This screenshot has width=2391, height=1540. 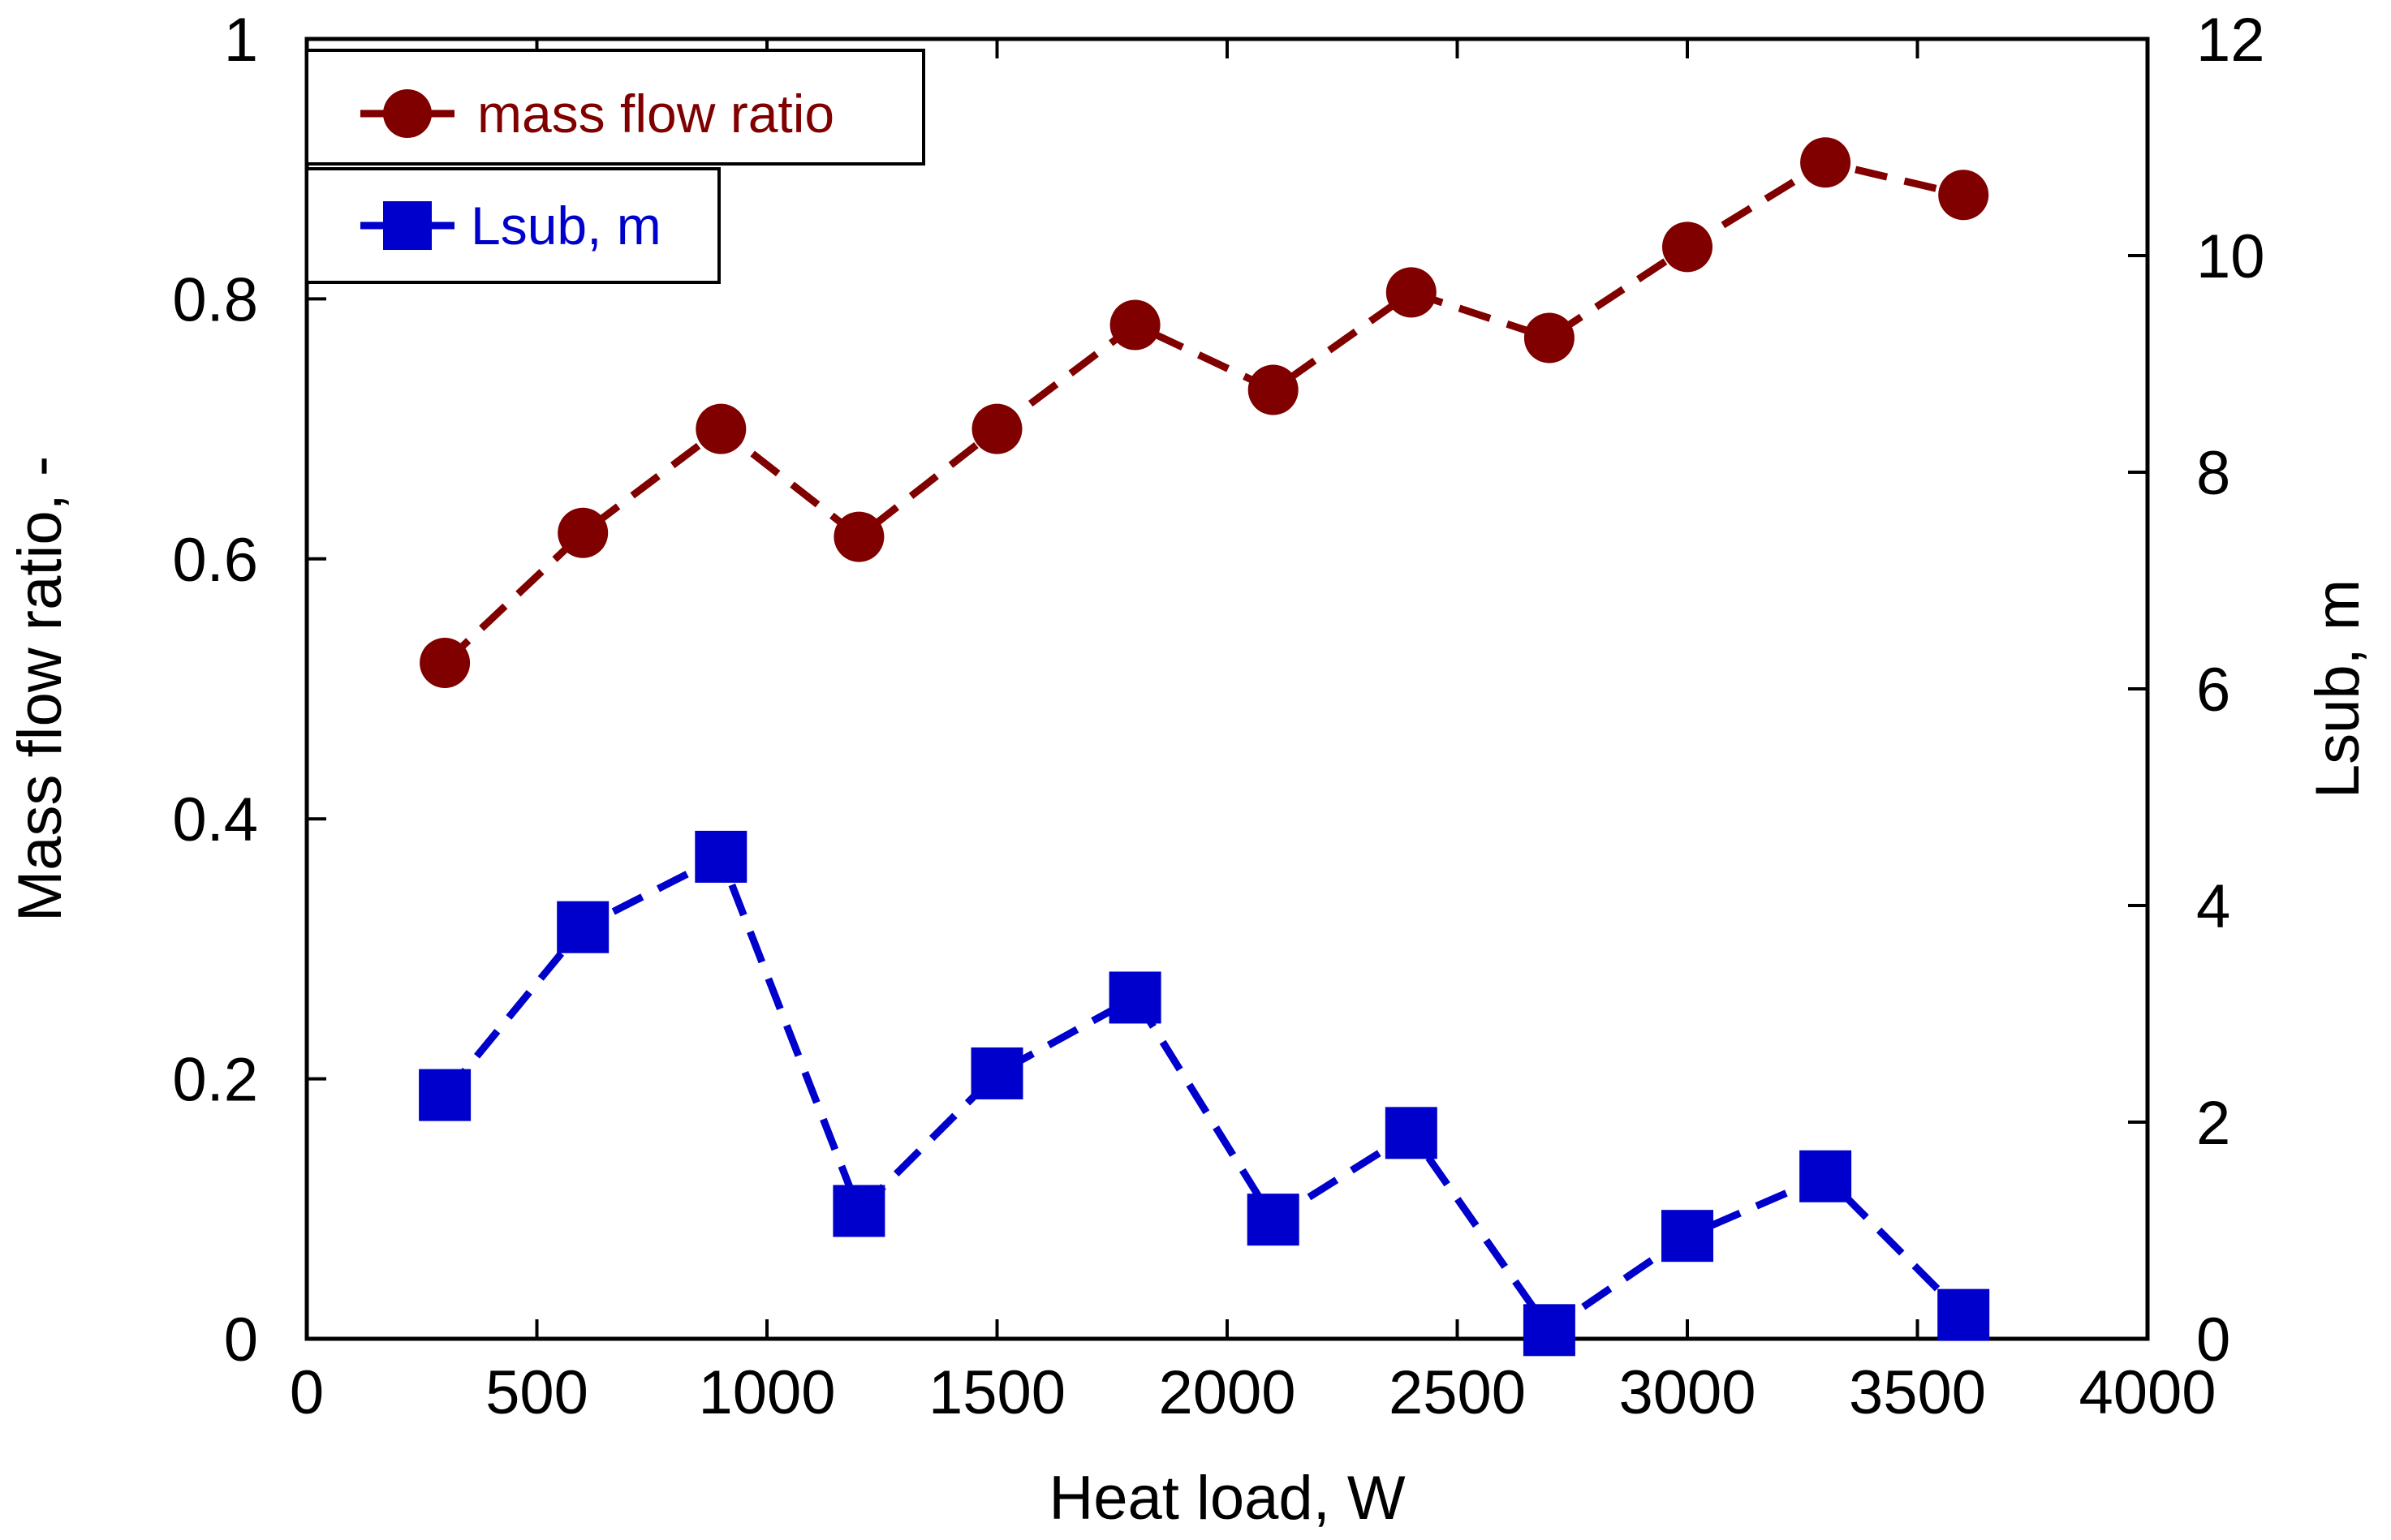 I want to click on legend-label-lsub: Lsub, m, so click(x=566, y=226).